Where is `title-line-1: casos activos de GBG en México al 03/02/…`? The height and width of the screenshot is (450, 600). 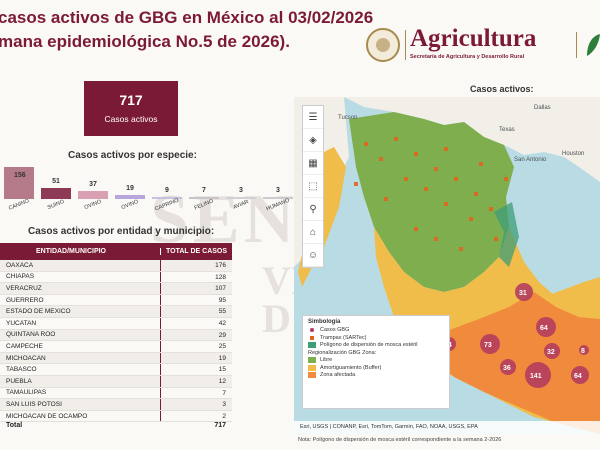
title-line-1: casos activos de GBG en México al 03/02/… is located at coordinates (187, 17).